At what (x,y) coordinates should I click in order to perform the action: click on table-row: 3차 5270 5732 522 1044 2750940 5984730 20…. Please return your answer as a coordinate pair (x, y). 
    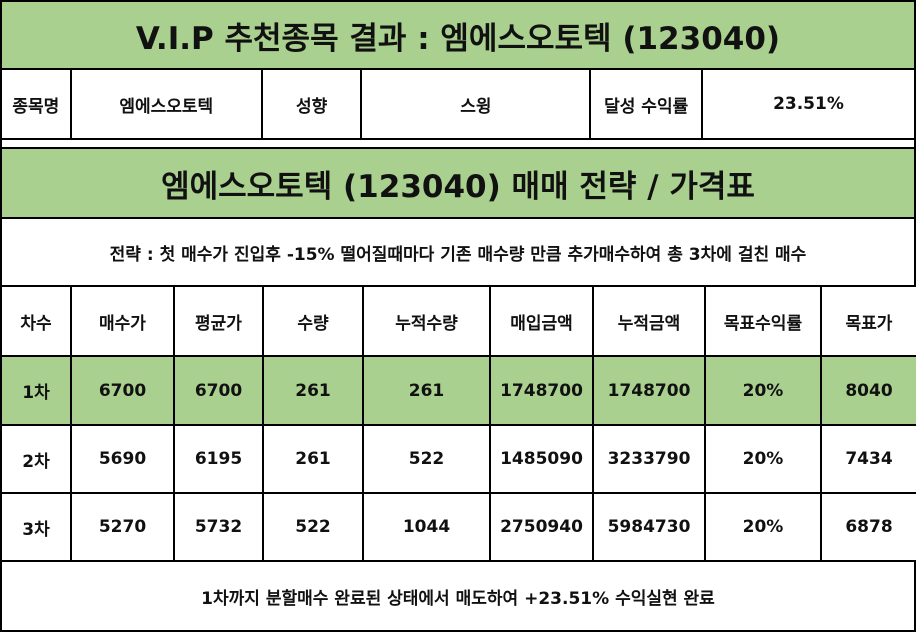
    Looking at the image, I should click on (458, 527).